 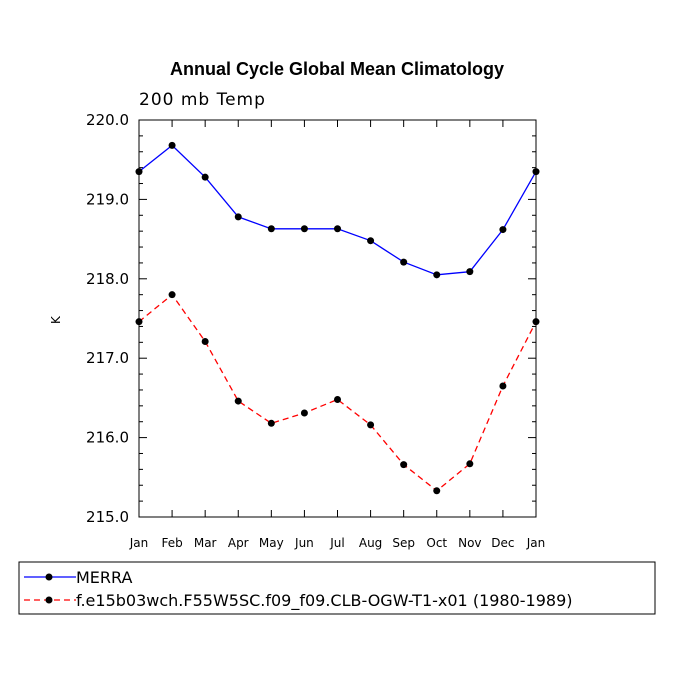 I want to click on y-axis-label: K, so click(x=56, y=319).